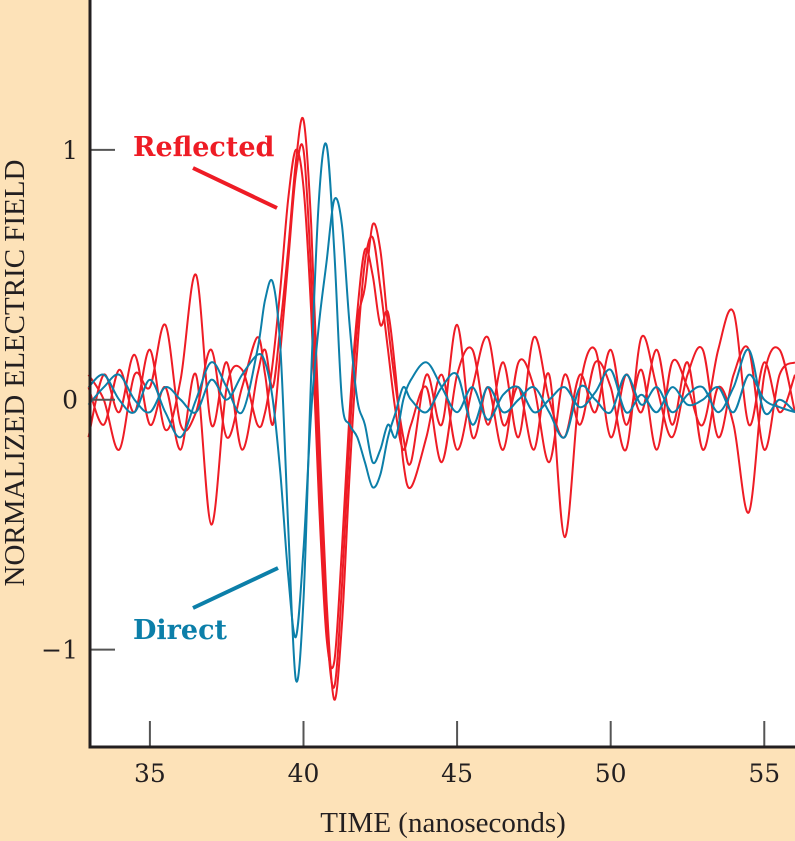  Describe the element at coordinates (235, 188) in the screenshot. I see `reflected-leader-line` at that location.